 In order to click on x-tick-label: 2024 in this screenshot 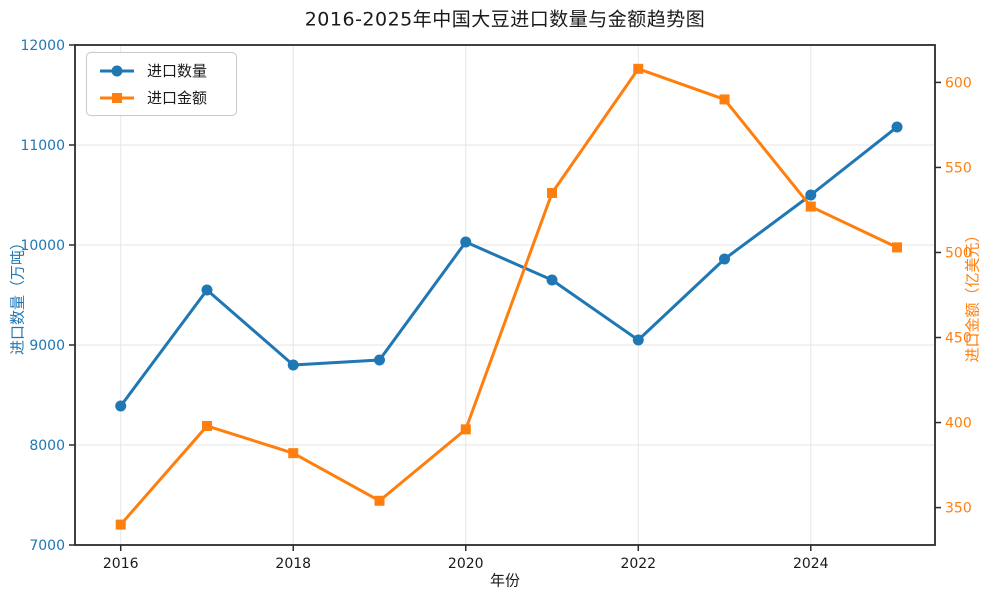, I will do `click(811, 564)`.